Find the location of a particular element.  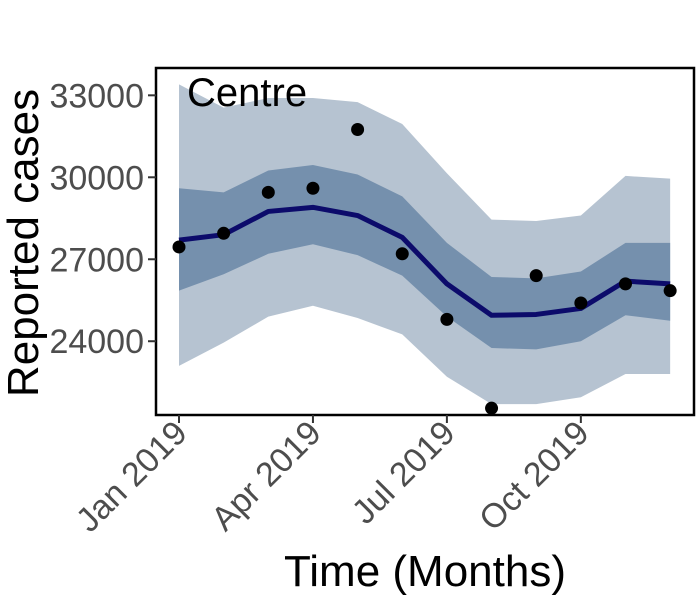

median-line-layer is located at coordinates (424, 261).